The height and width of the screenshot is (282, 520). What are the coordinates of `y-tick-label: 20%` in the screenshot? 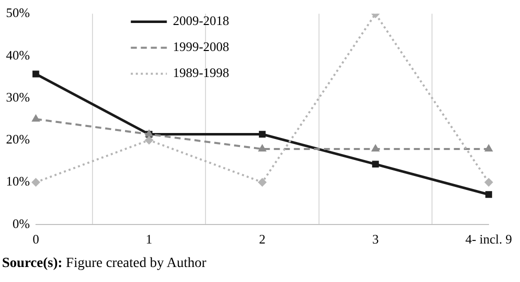 It's located at (18, 139).